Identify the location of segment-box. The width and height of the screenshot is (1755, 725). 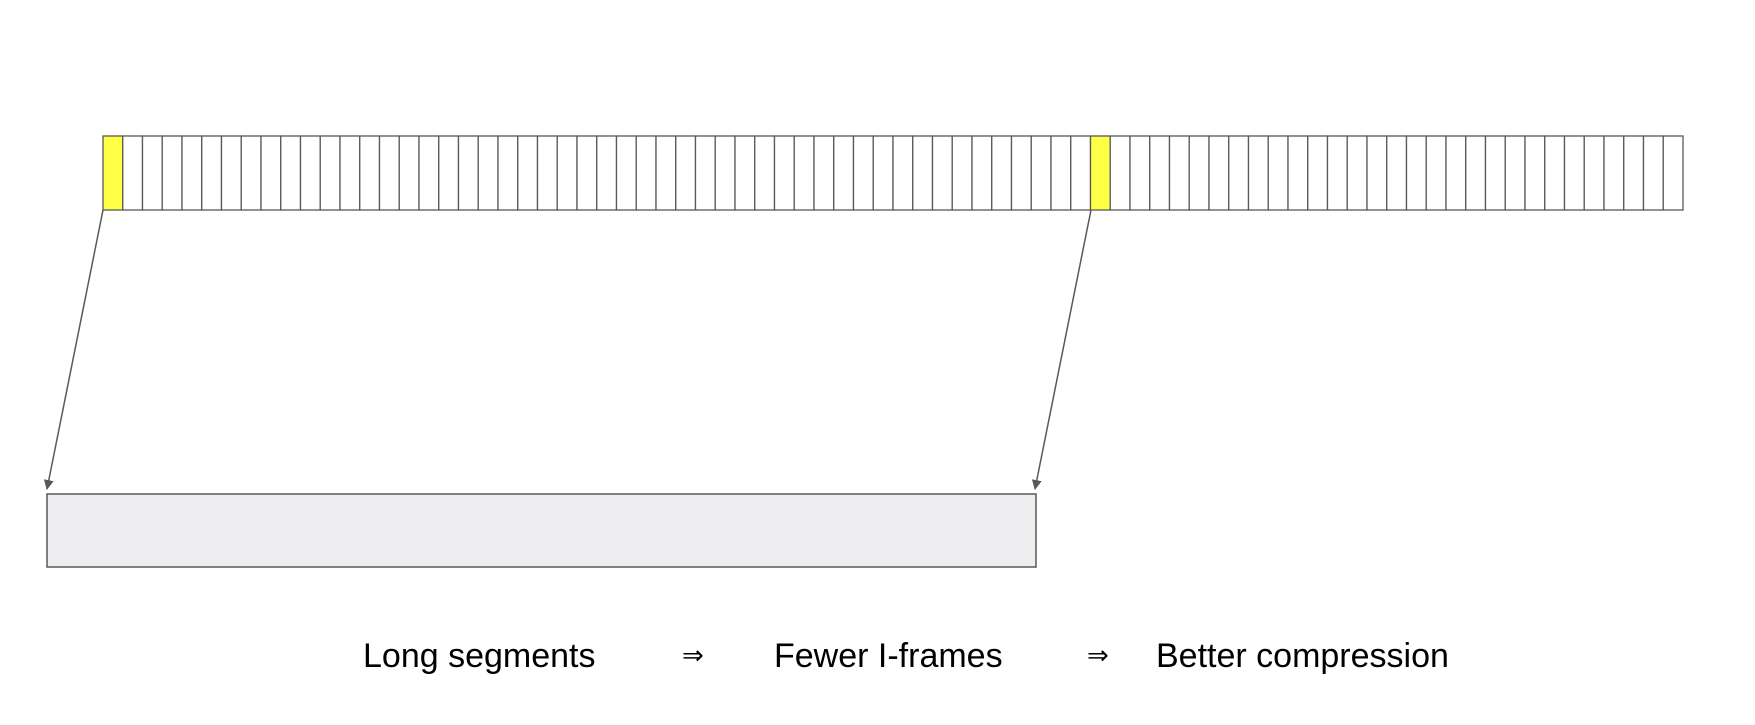
(541, 530).